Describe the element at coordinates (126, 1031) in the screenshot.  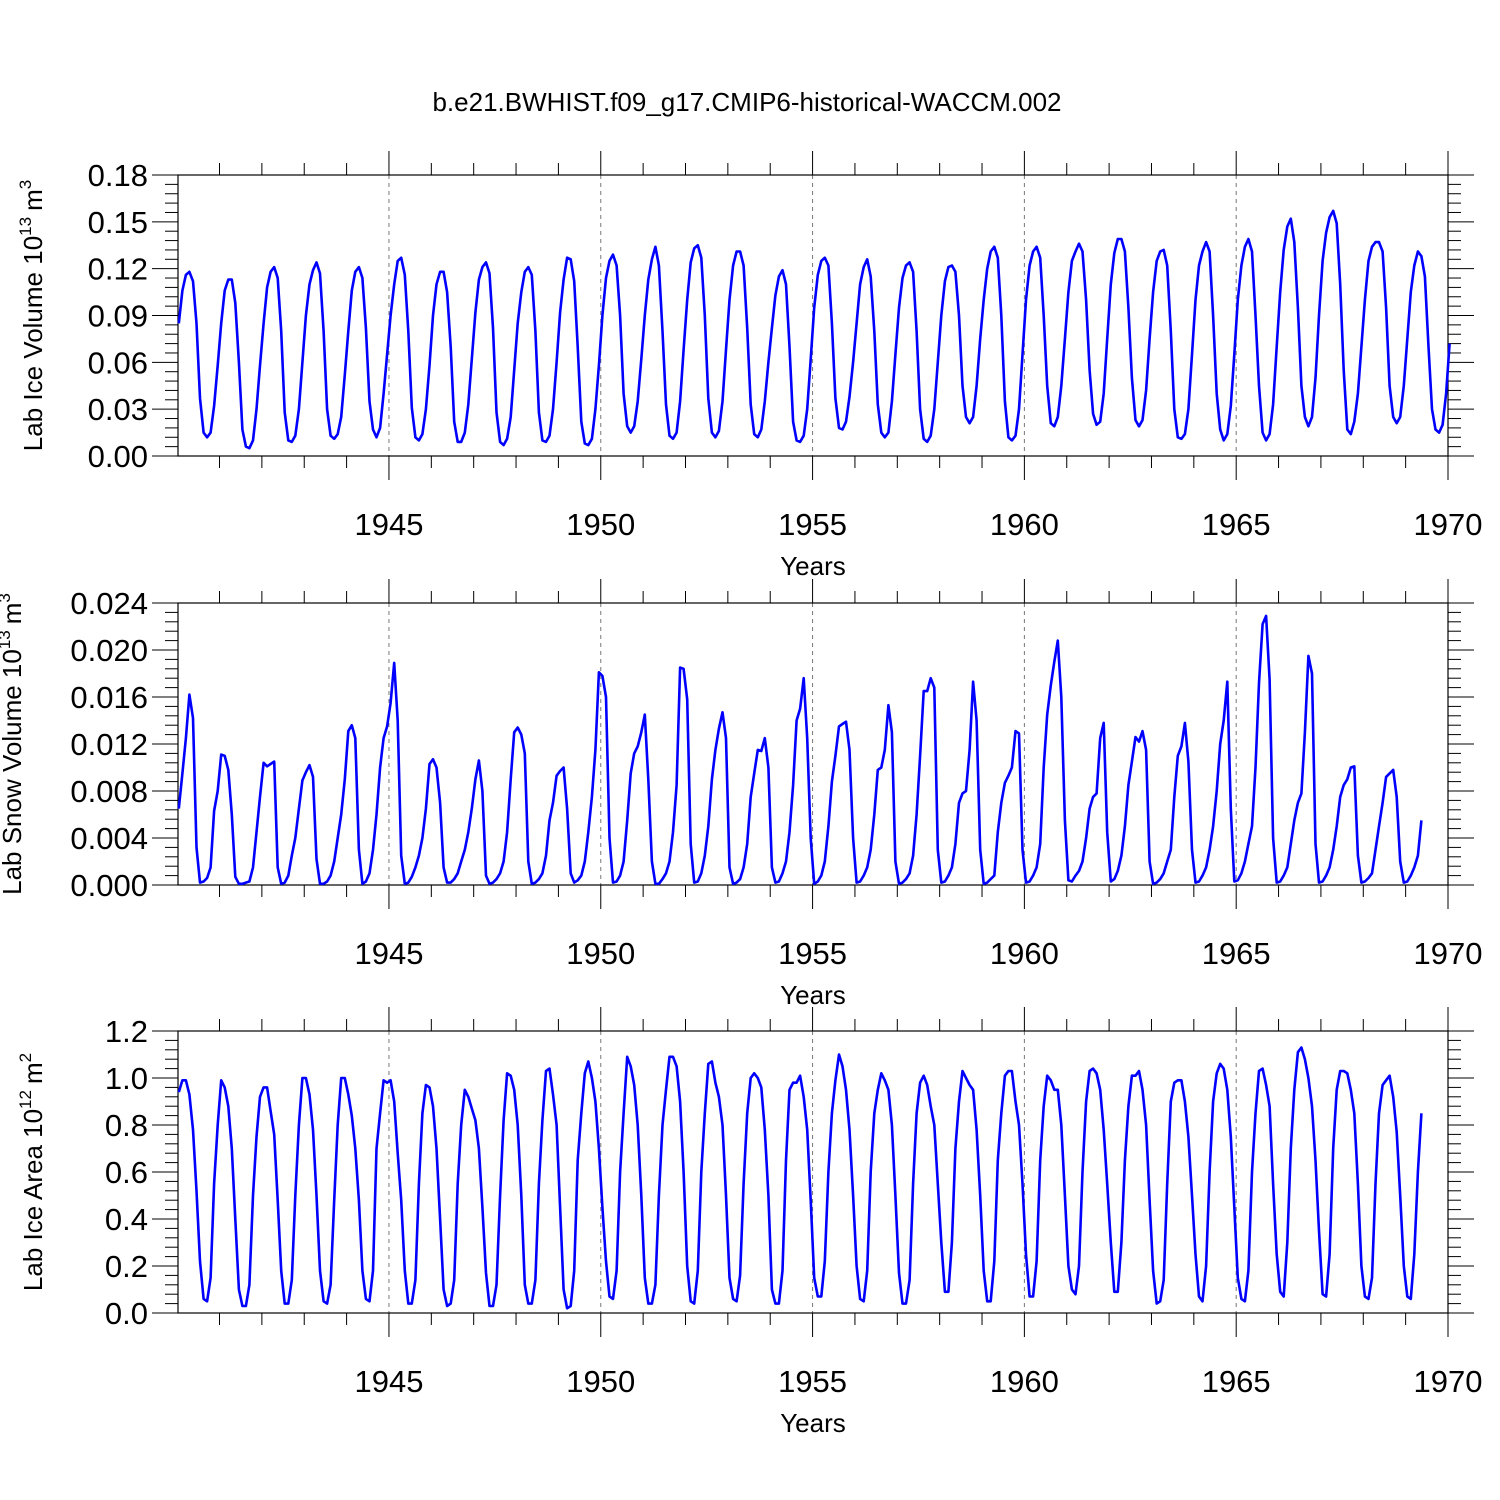
I see `y-tick-label: 1.2` at that location.